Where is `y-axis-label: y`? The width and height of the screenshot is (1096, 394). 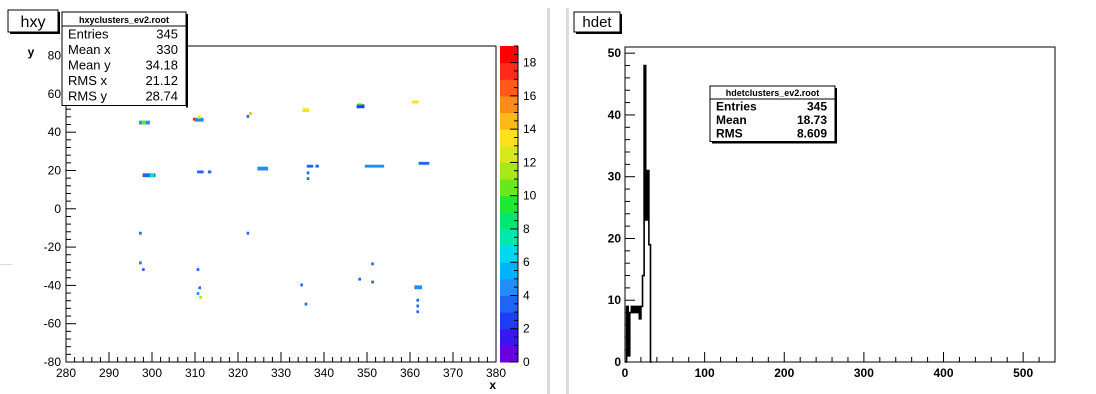
y-axis-label: y is located at coordinates (31, 52).